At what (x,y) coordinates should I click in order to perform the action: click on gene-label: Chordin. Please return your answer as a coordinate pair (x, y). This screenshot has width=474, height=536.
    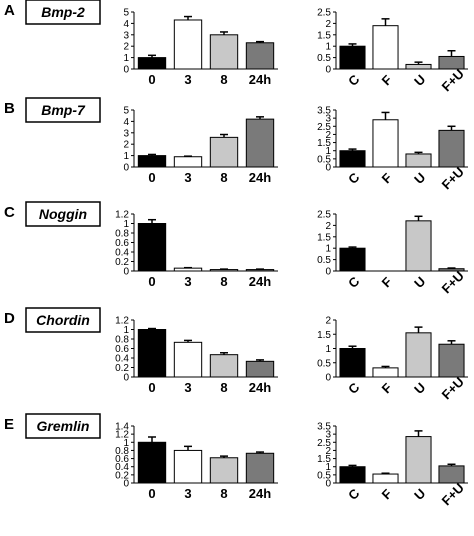
    Looking at the image, I should click on (63, 320).